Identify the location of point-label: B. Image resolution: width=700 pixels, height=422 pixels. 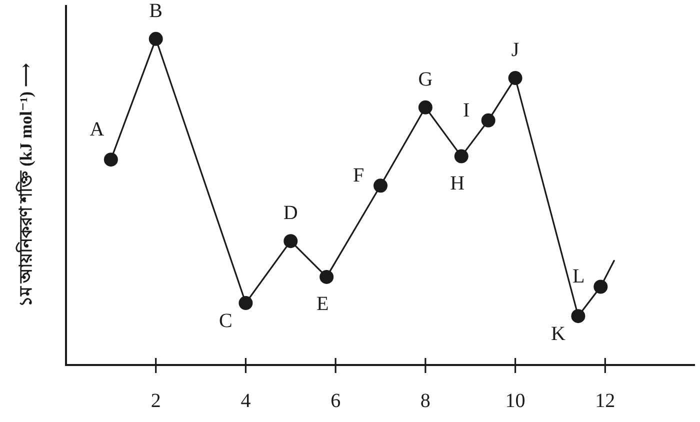
(156, 11).